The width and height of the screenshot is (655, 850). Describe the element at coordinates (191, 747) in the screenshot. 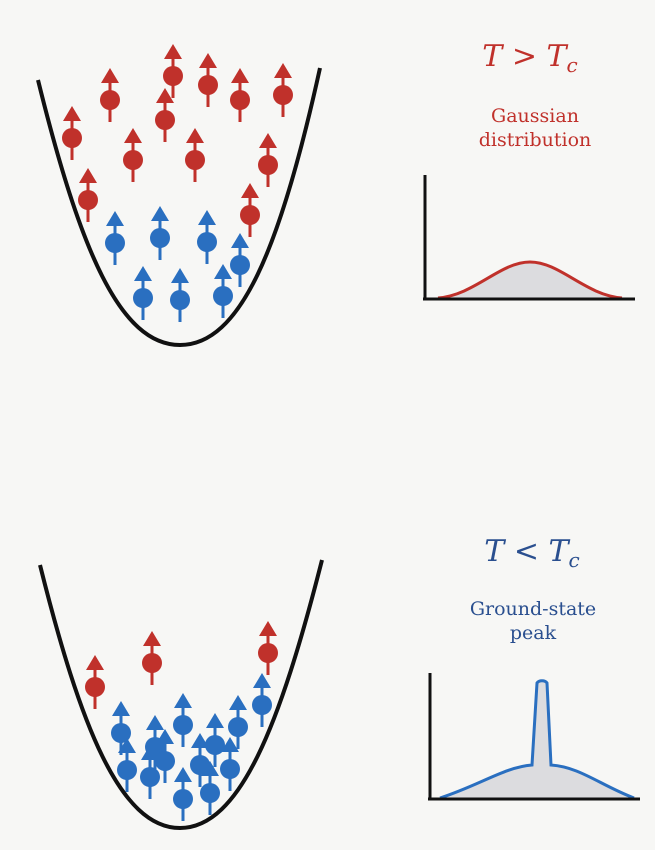

I see `condensate-atoms-blue` at that location.